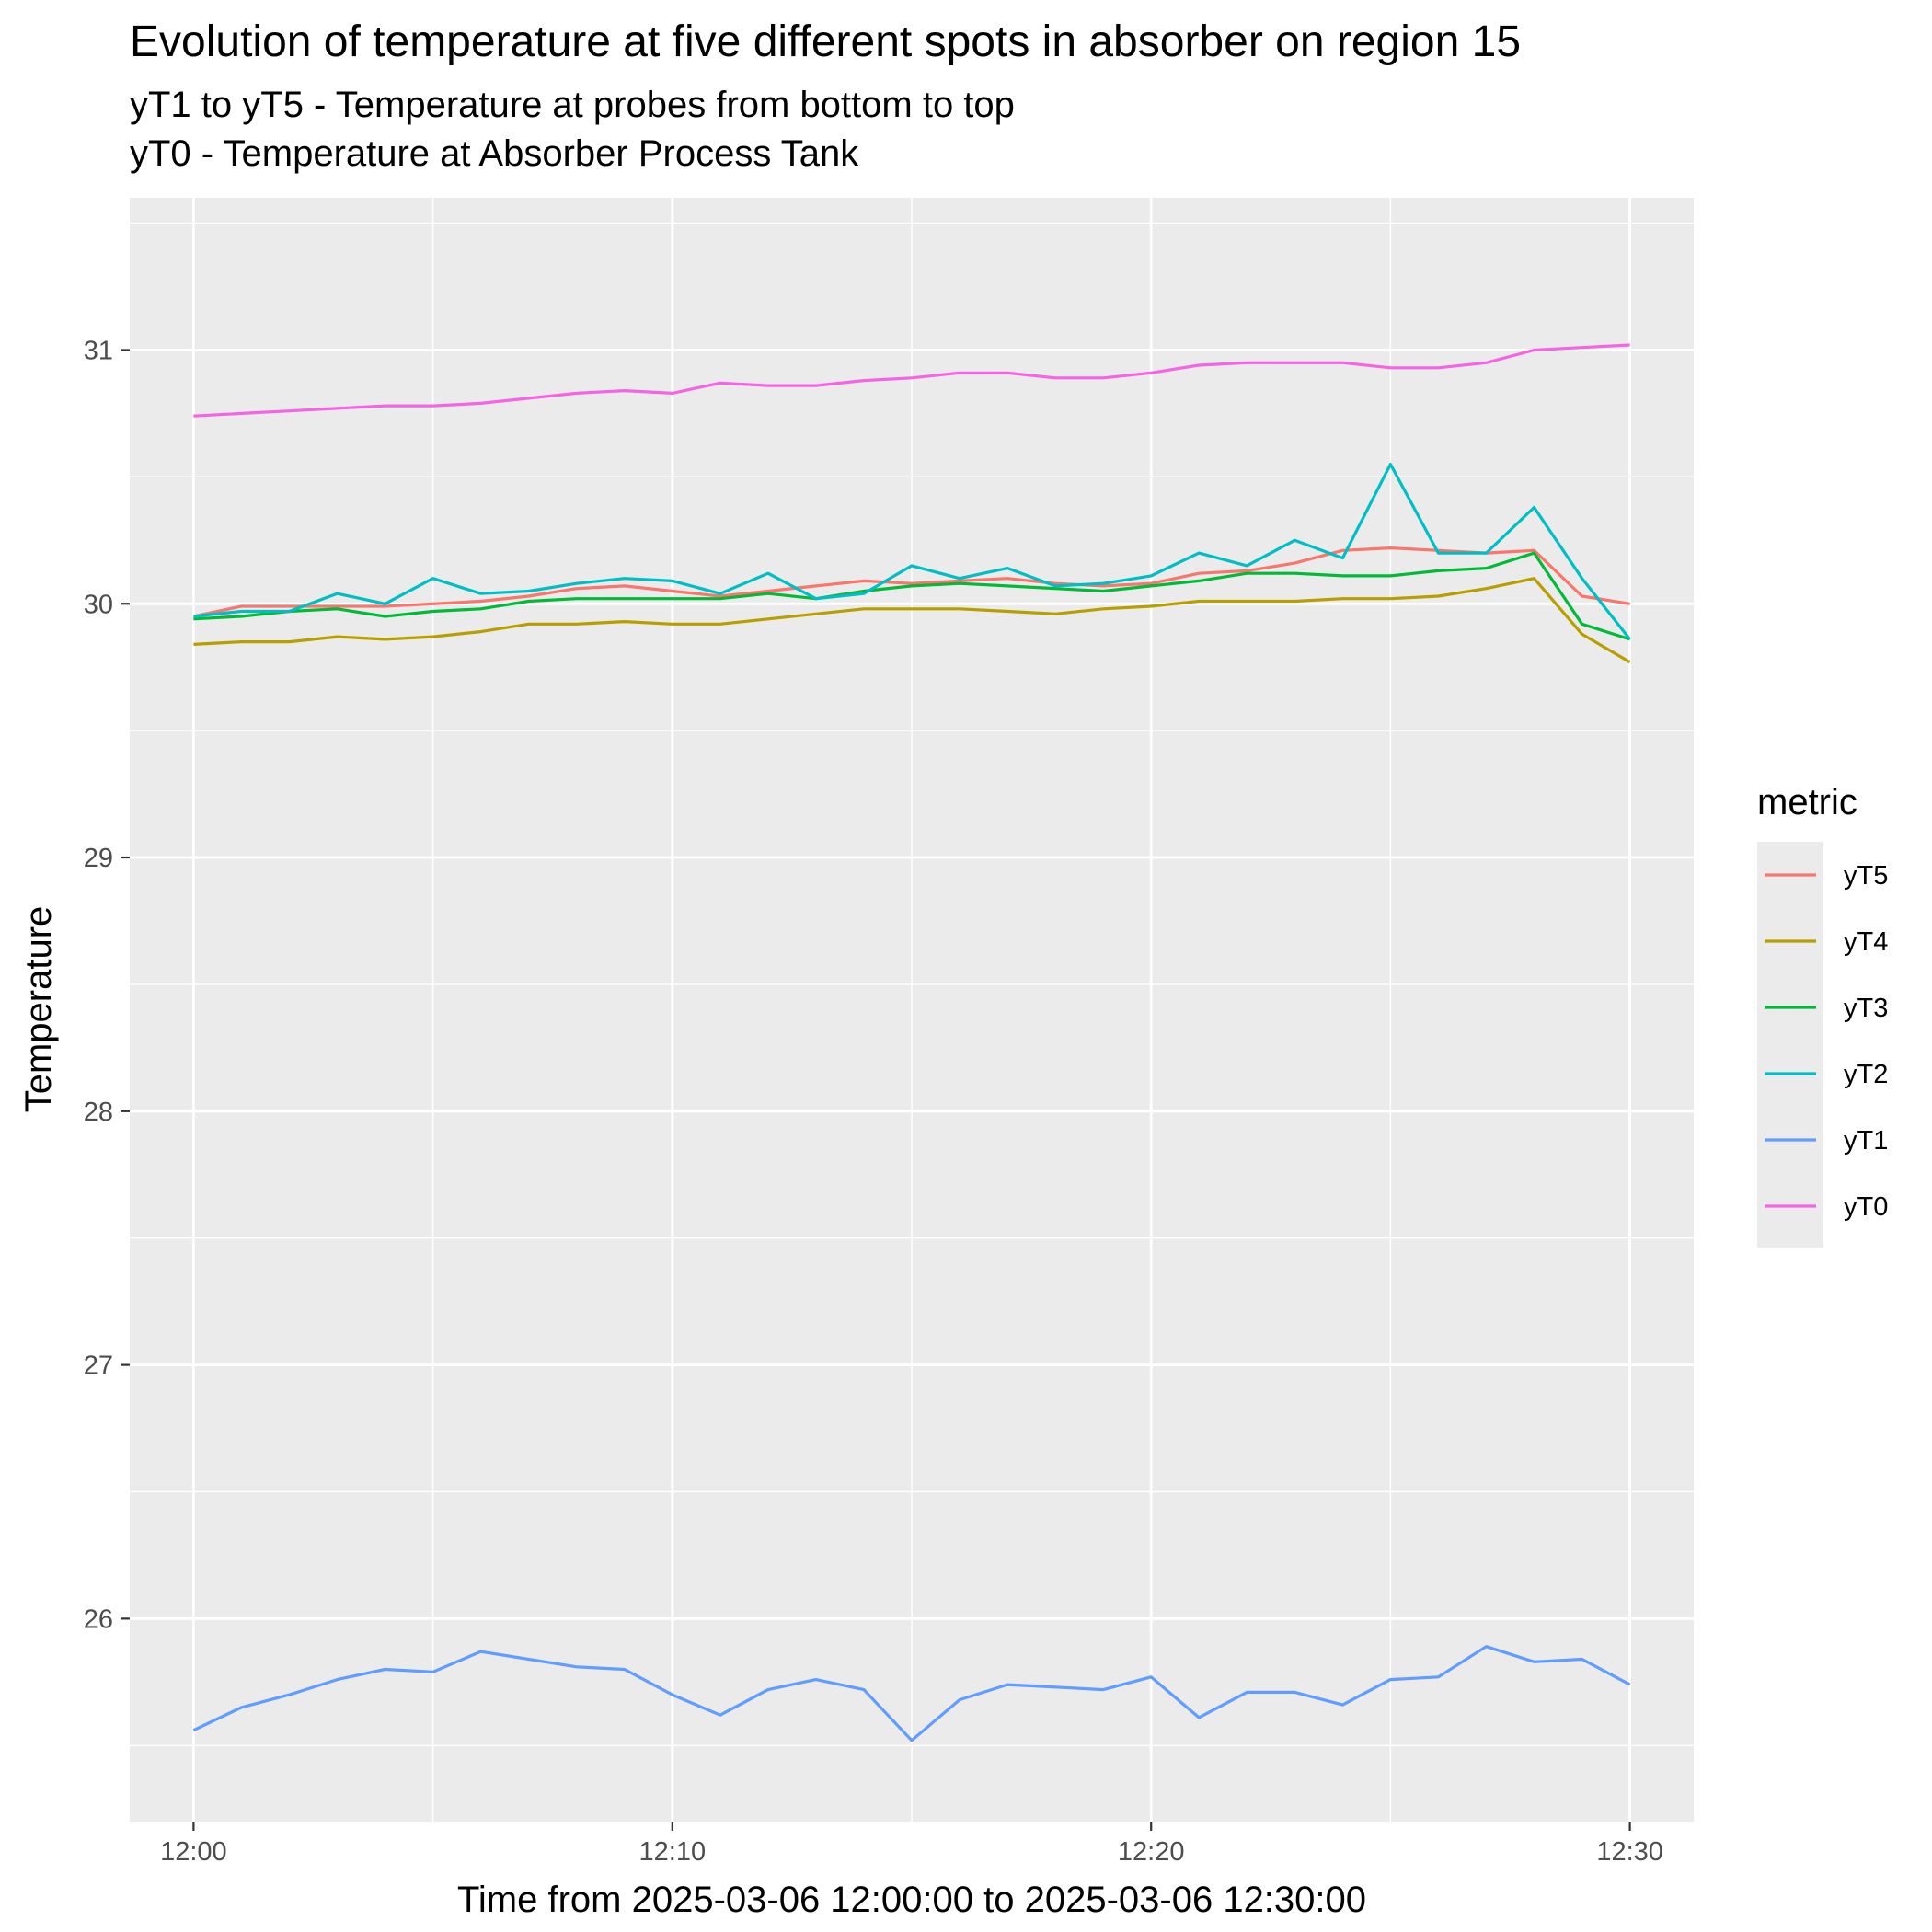 The image size is (1932, 1932). I want to click on y-tick-label: 30, so click(98, 604).